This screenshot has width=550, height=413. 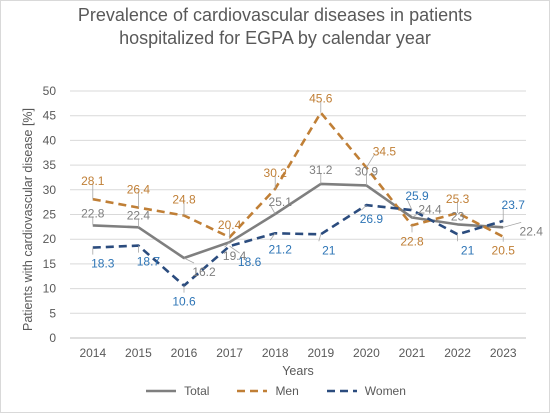 I want to click on x-tick-label: 2021, so click(x=412, y=353).